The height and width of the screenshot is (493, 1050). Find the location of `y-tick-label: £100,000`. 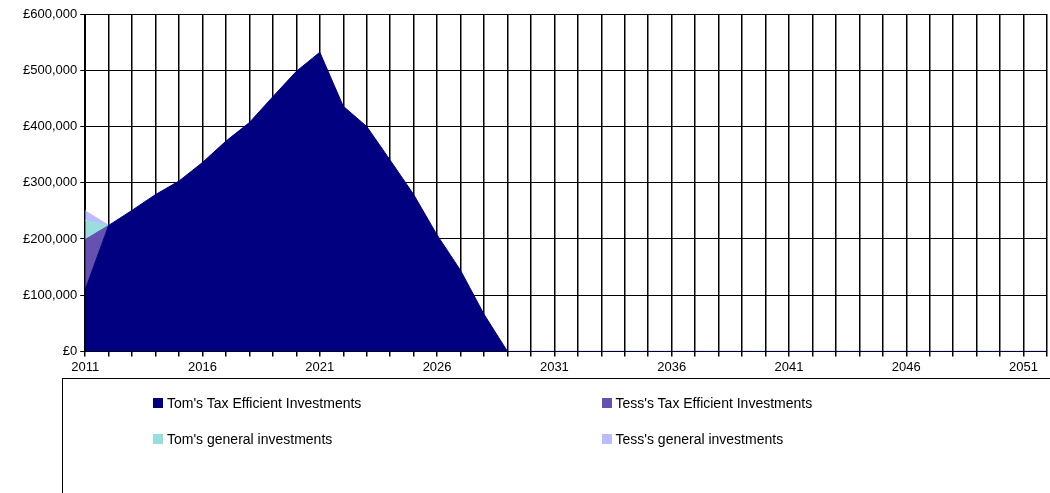

y-tick-label: £100,000 is located at coordinates (50, 294).